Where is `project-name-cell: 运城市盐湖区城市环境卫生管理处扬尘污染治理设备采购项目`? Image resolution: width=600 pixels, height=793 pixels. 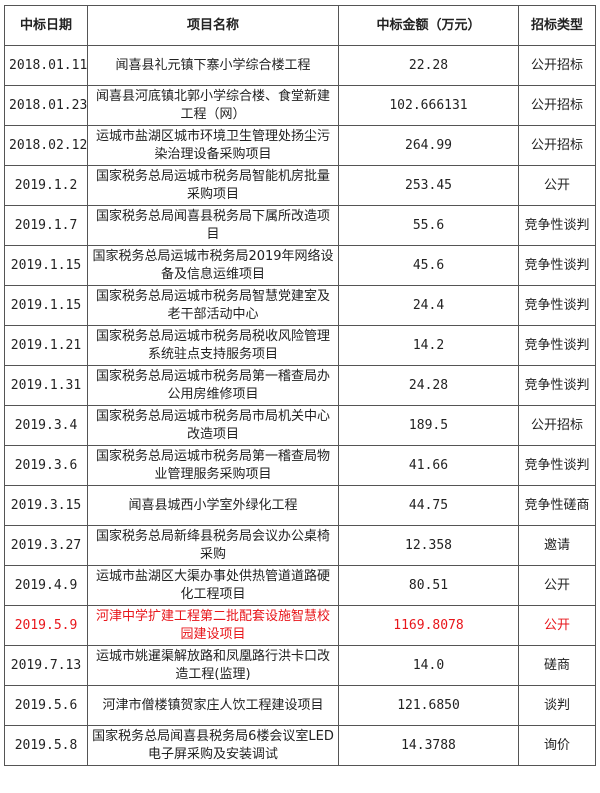
project-name-cell: 运城市盐湖区城市环境卫生管理处扬尘污染治理设备采购项目 is located at coordinates (213, 145).